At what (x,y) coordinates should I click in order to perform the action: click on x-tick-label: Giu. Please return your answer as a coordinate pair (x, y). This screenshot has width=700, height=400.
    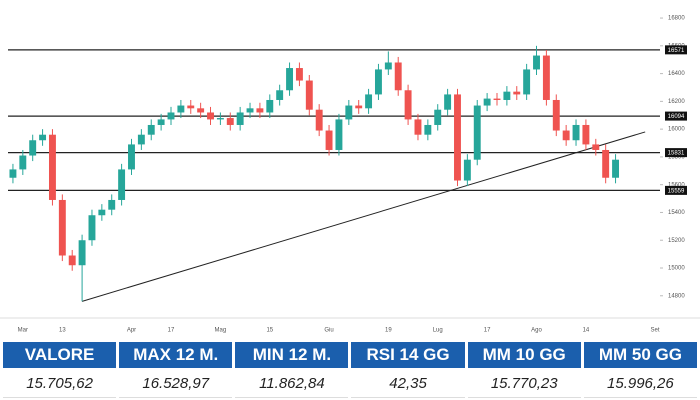
    Looking at the image, I should click on (328, 331).